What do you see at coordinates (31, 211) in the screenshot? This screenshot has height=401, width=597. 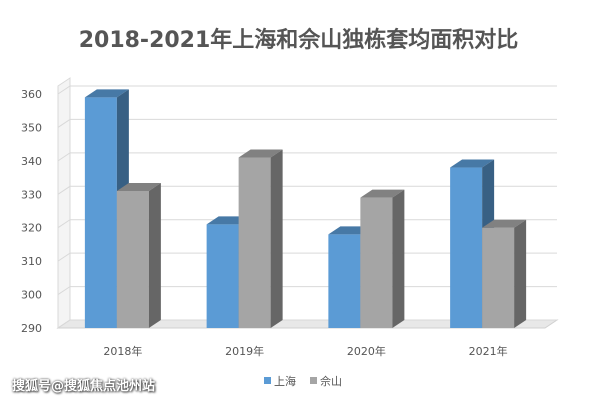 I see `y-axis: 290 300 310 320 330 340 350 360` at bounding box center [31, 211].